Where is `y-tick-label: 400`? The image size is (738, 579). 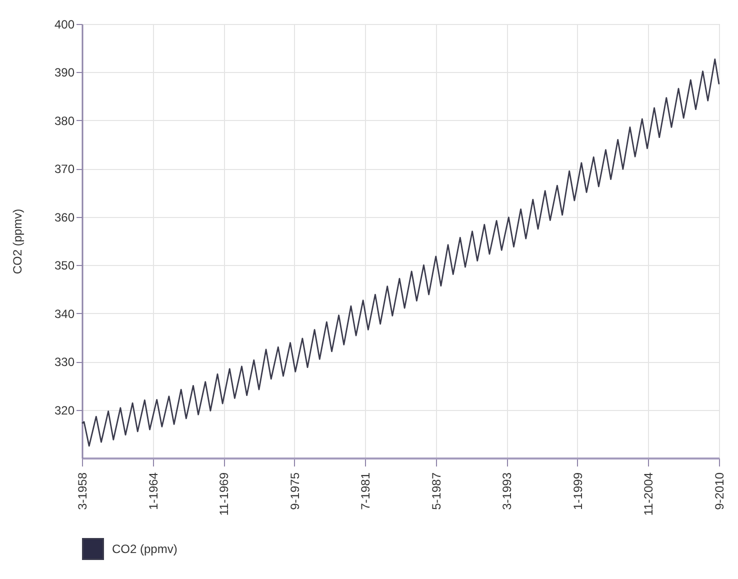
y-tick-label: 400 is located at coordinates (64, 25).